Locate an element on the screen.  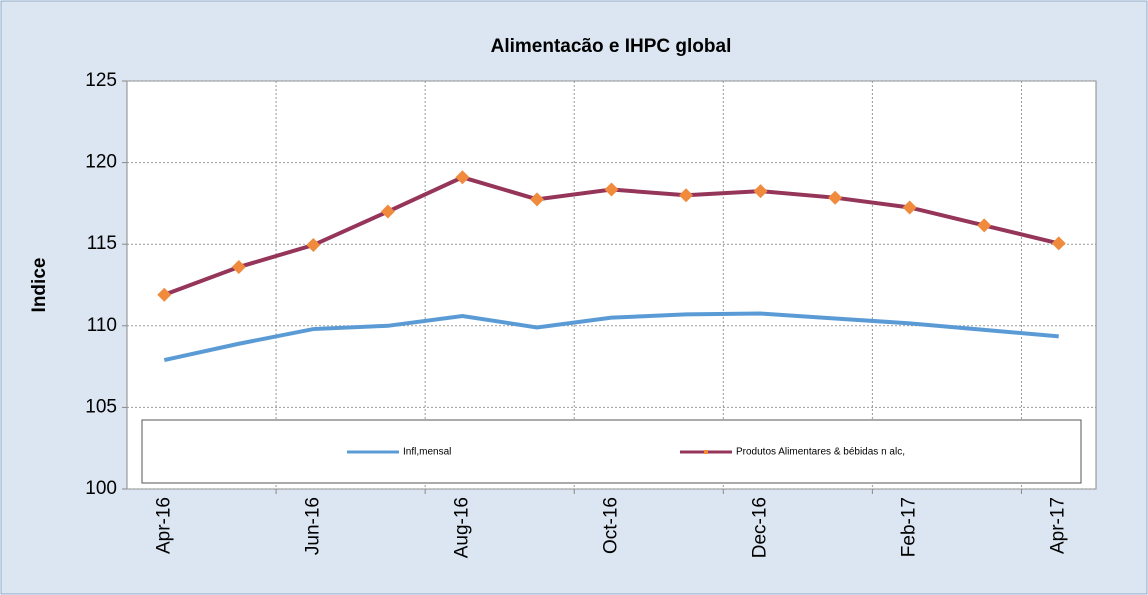
x-tick-label: Aug-16 is located at coordinates (461, 527).